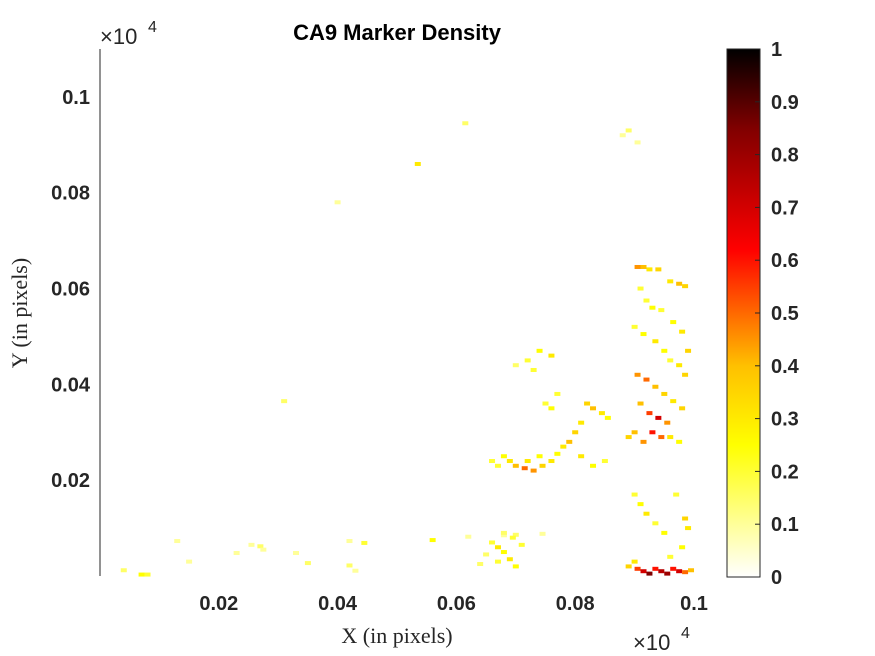 The image size is (875, 656). What do you see at coordinates (785, 525) in the screenshot?
I see `colorbar-tick-label: 0.1` at bounding box center [785, 525].